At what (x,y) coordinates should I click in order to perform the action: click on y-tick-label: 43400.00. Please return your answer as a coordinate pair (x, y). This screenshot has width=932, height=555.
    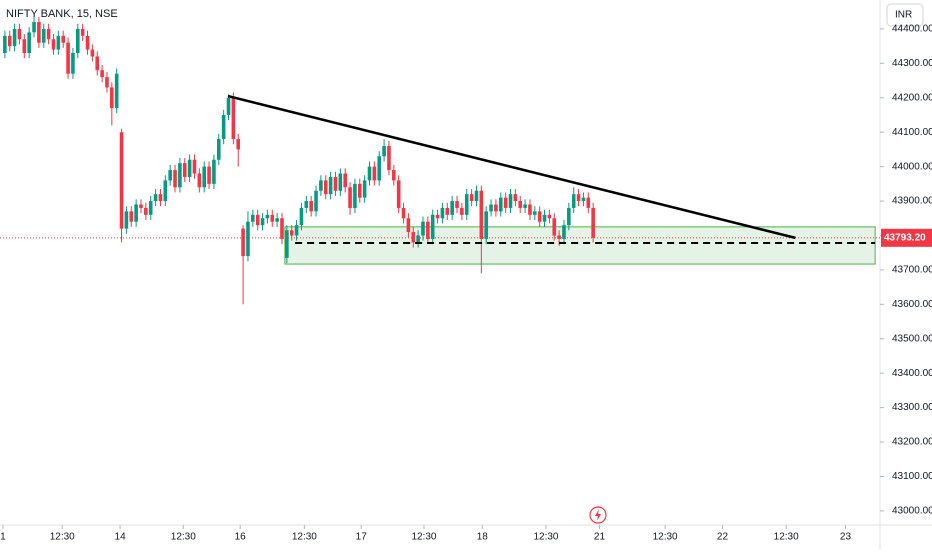
    Looking at the image, I should click on (912, 373).